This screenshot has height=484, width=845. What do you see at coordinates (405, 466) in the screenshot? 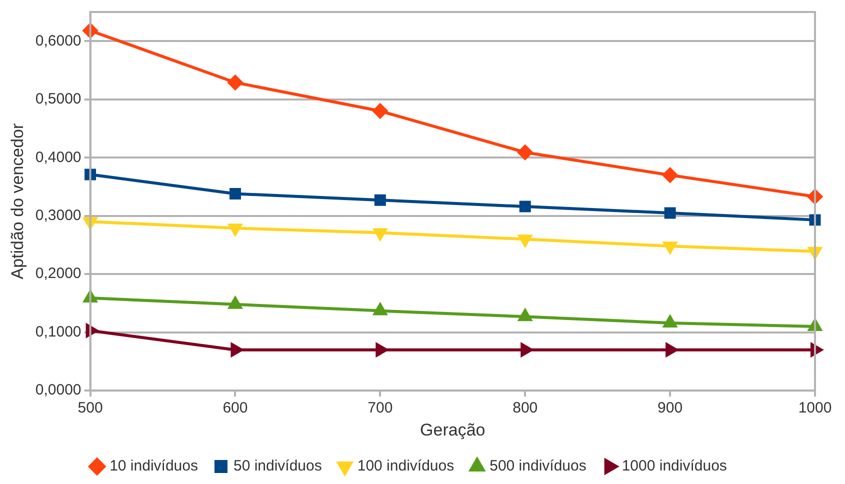
I see `legend-label: 100 indivíduos` at bounding box center [405, 466].